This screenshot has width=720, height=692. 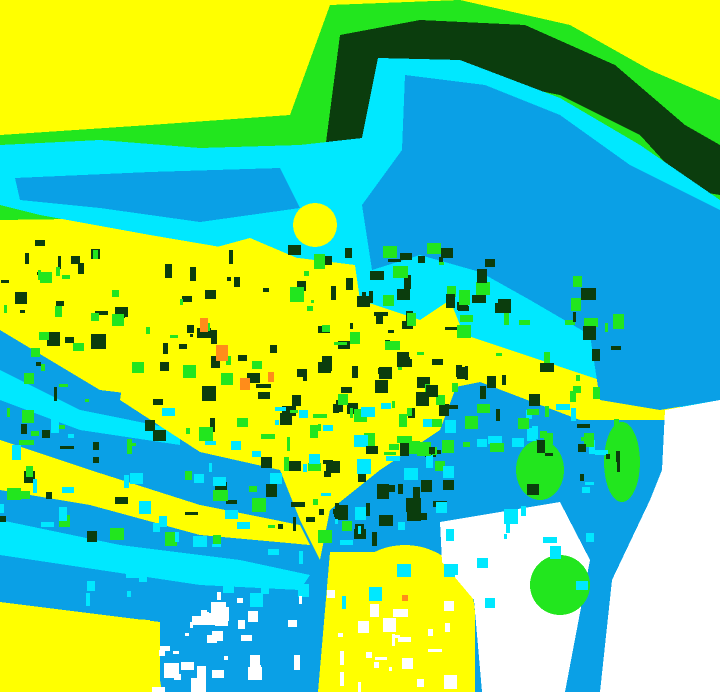 What do you see at coordinates (204, 325) in the screenshot?
I see `hot-spot` at bounding box center [204, 325].